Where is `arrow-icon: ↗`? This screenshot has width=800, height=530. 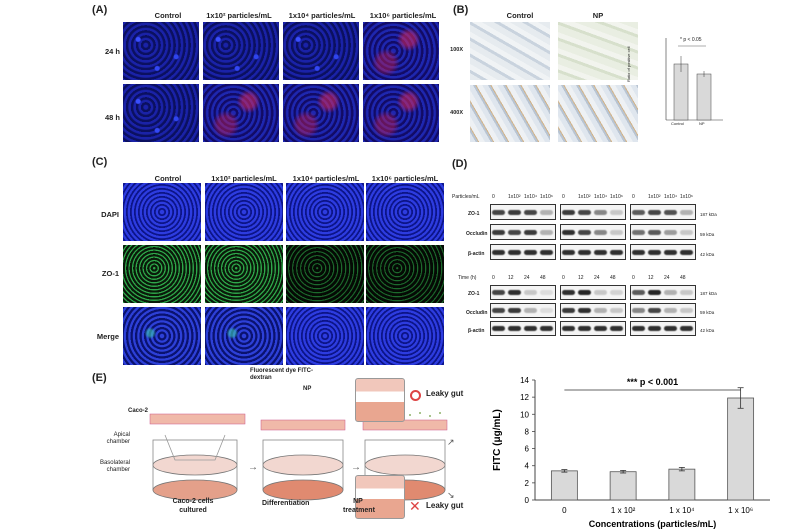 arrow-icon: ↗ is located at coordinates (451, 442).